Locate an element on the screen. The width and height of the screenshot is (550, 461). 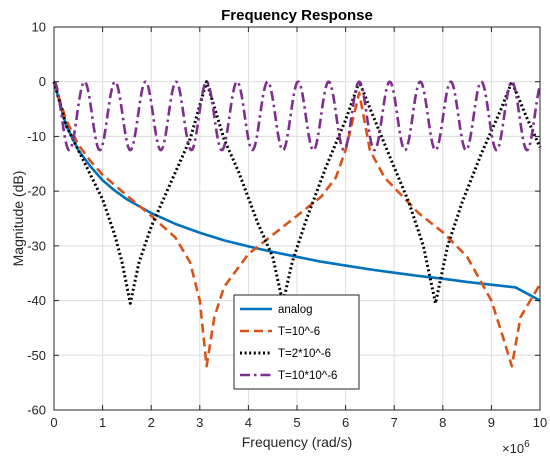
chart-title: Frequency Response is located at coordinates (297, 15).